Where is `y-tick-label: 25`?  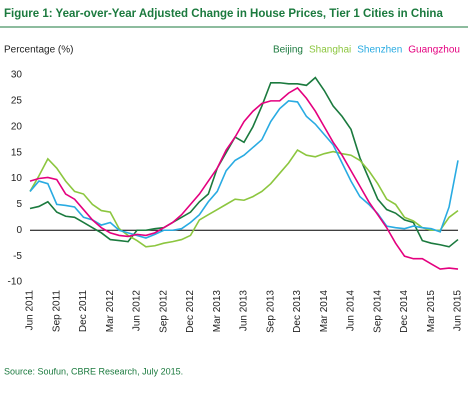
y-tick-label: 25 is located at coordinates (17, 101).